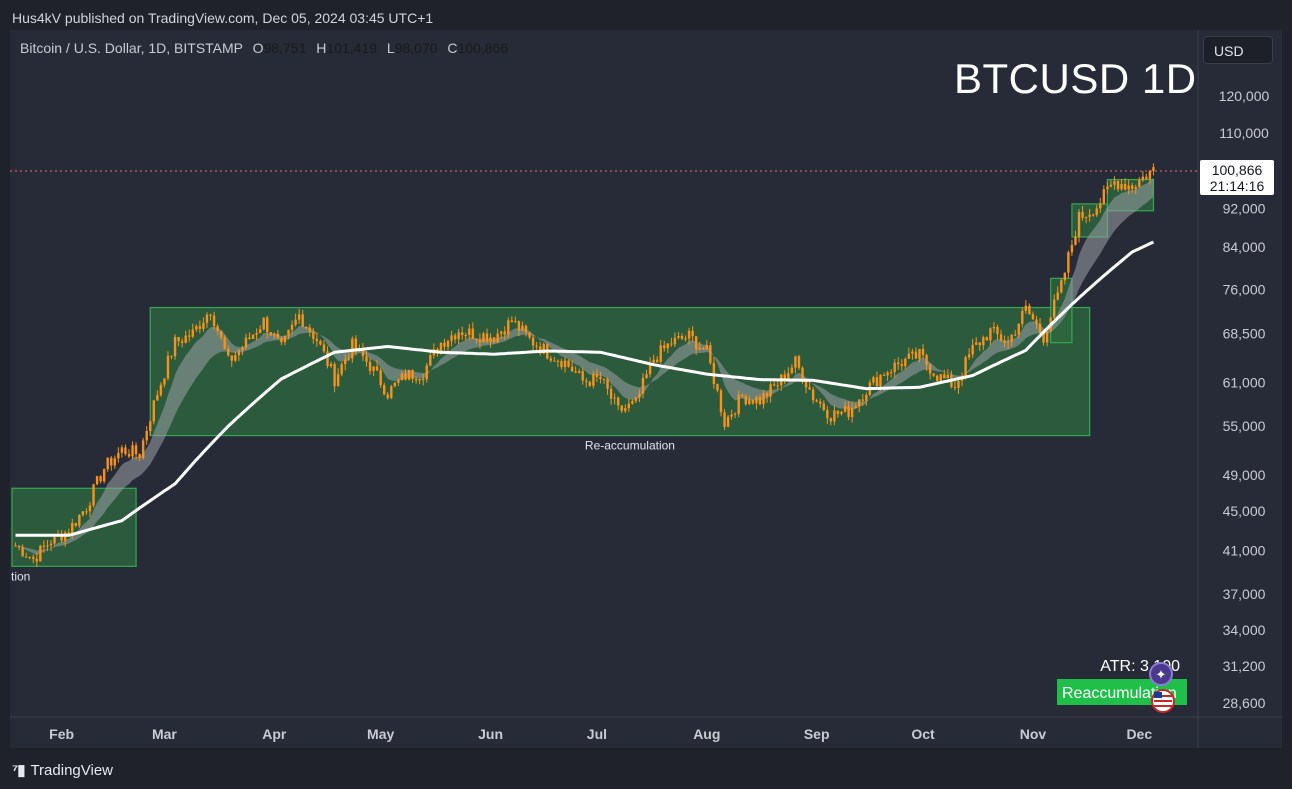  Describe the element at coordinates (1244, 289) in the screenshot. I see `y-tick-label: 76,000` at that location.